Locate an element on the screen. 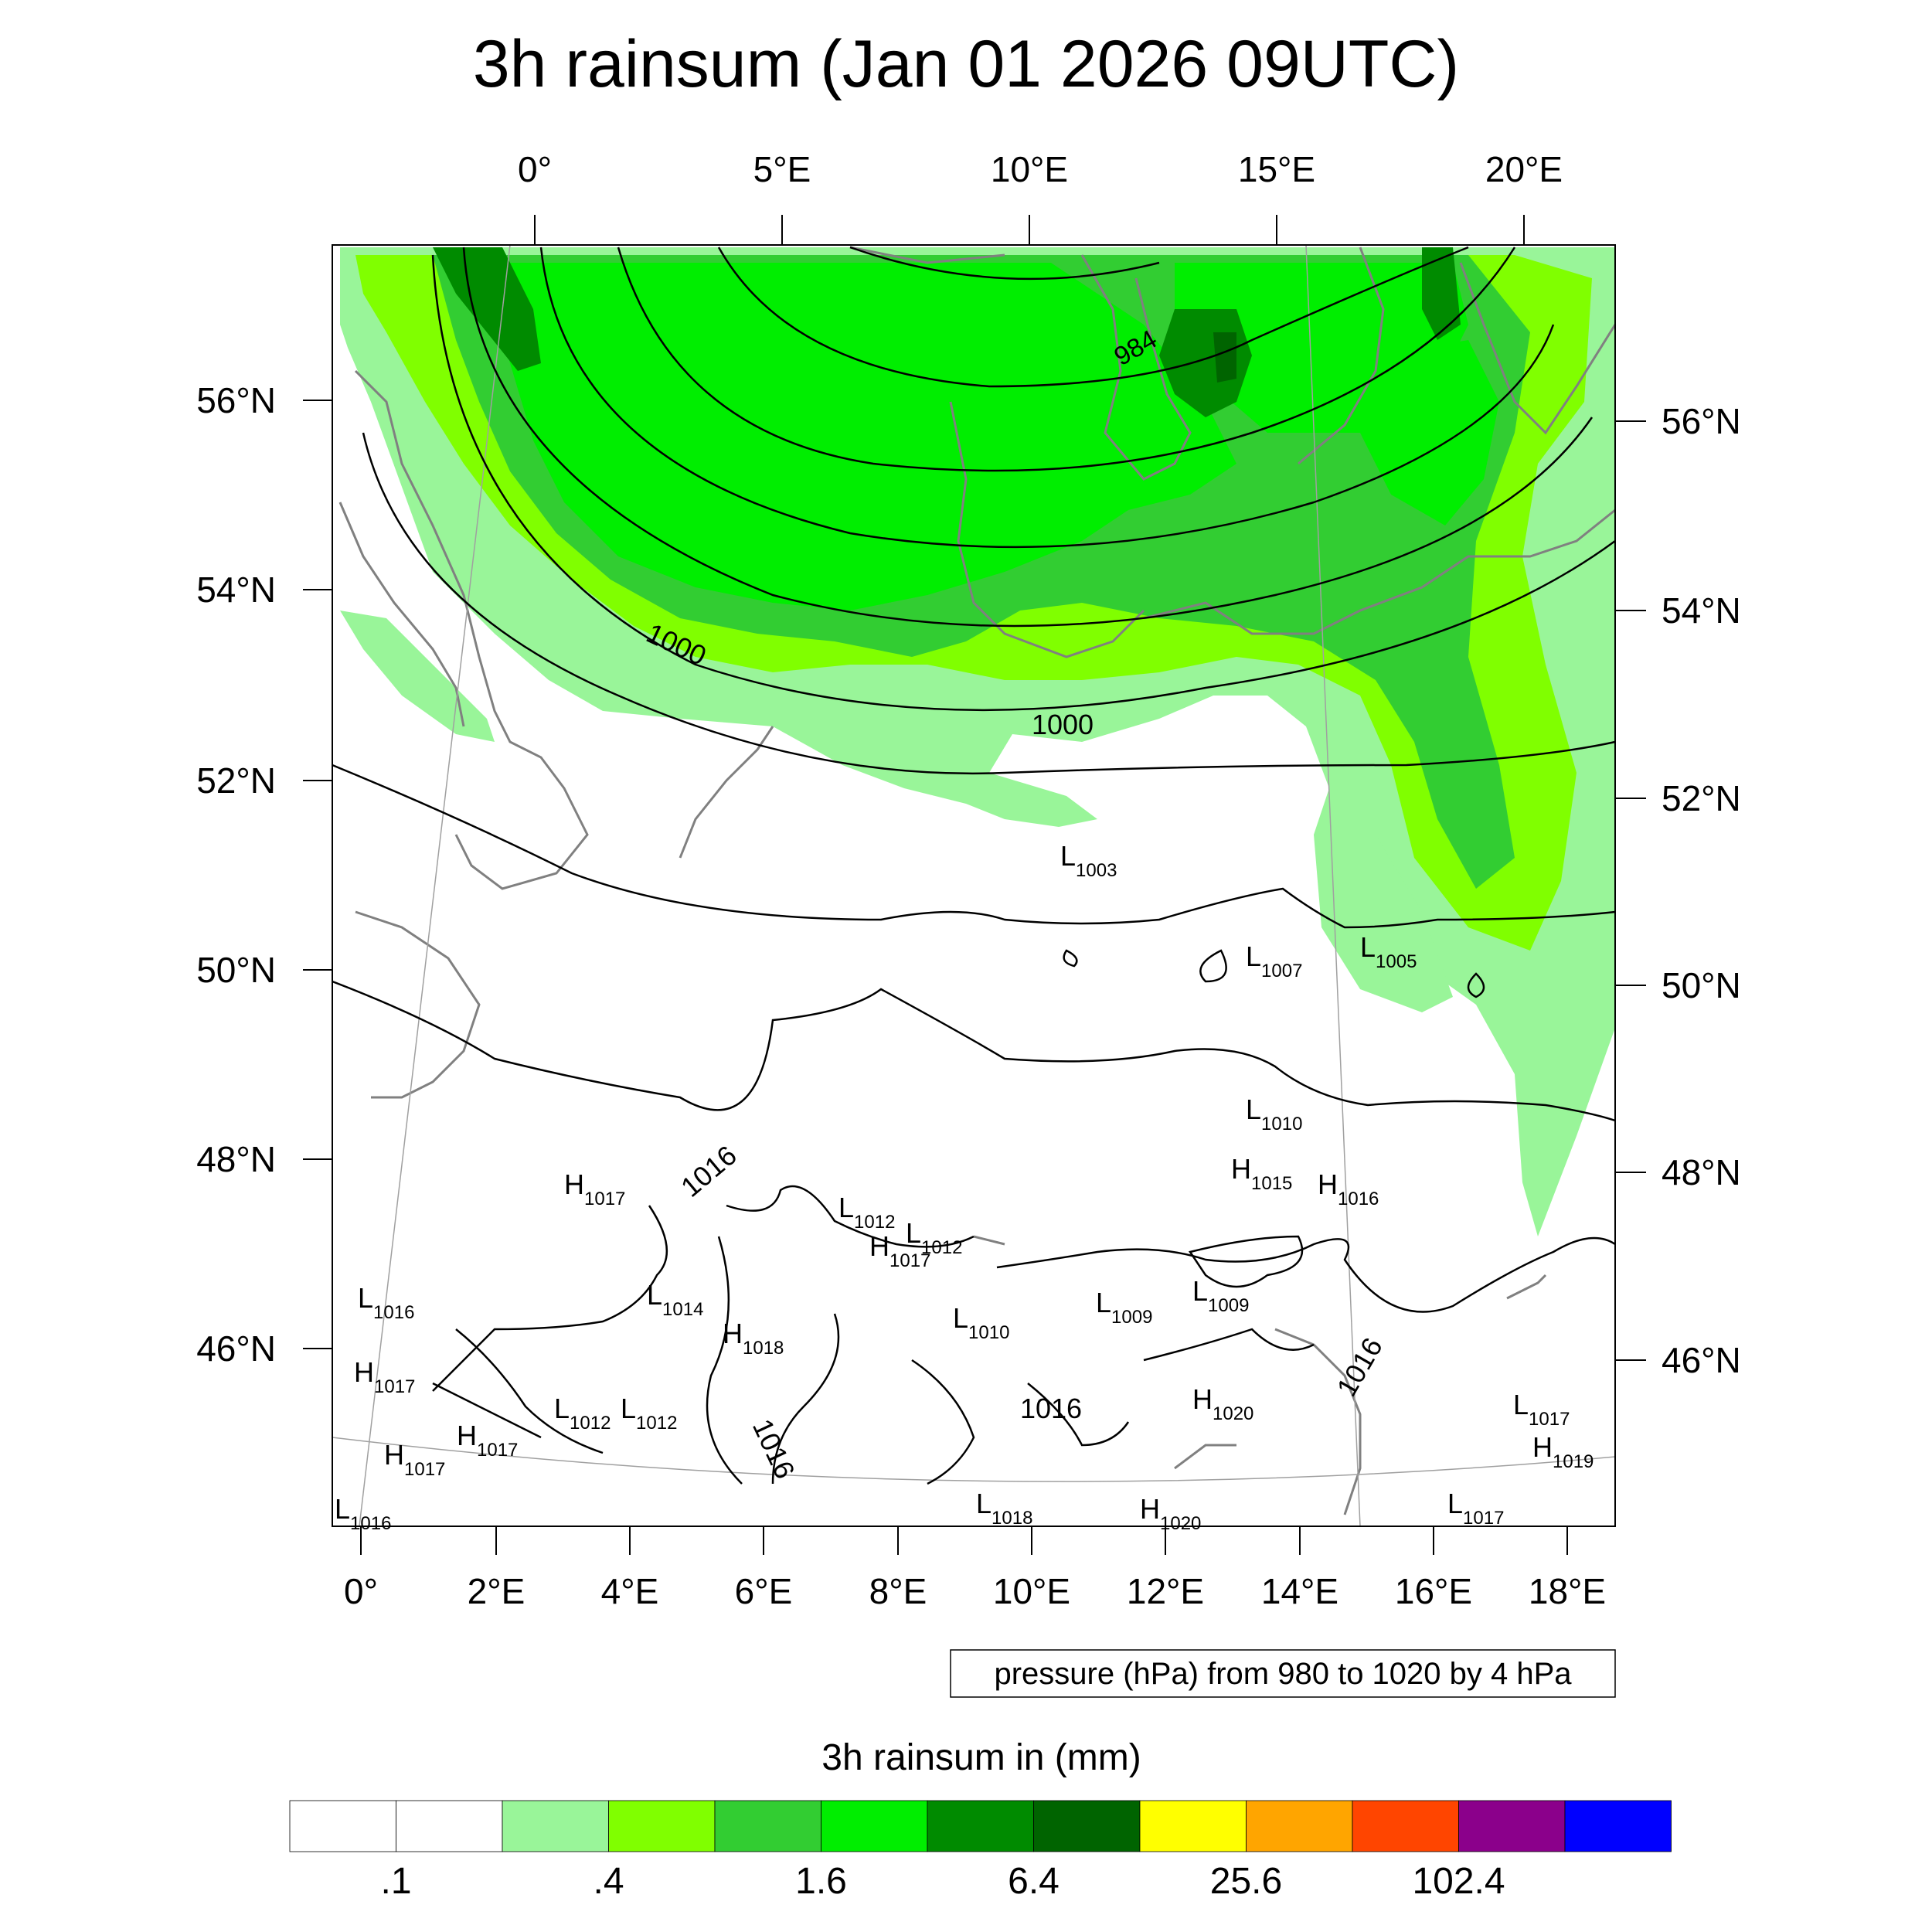  bottom-lon-label: 6°E is located at coordinates (764, 1591).